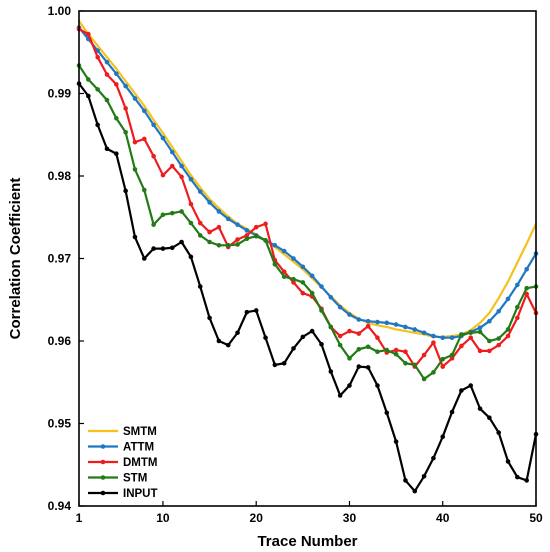 This screenshot has height=552, width=550. I want to click on legend-item-smtm: SMTM, so click(122, 432).